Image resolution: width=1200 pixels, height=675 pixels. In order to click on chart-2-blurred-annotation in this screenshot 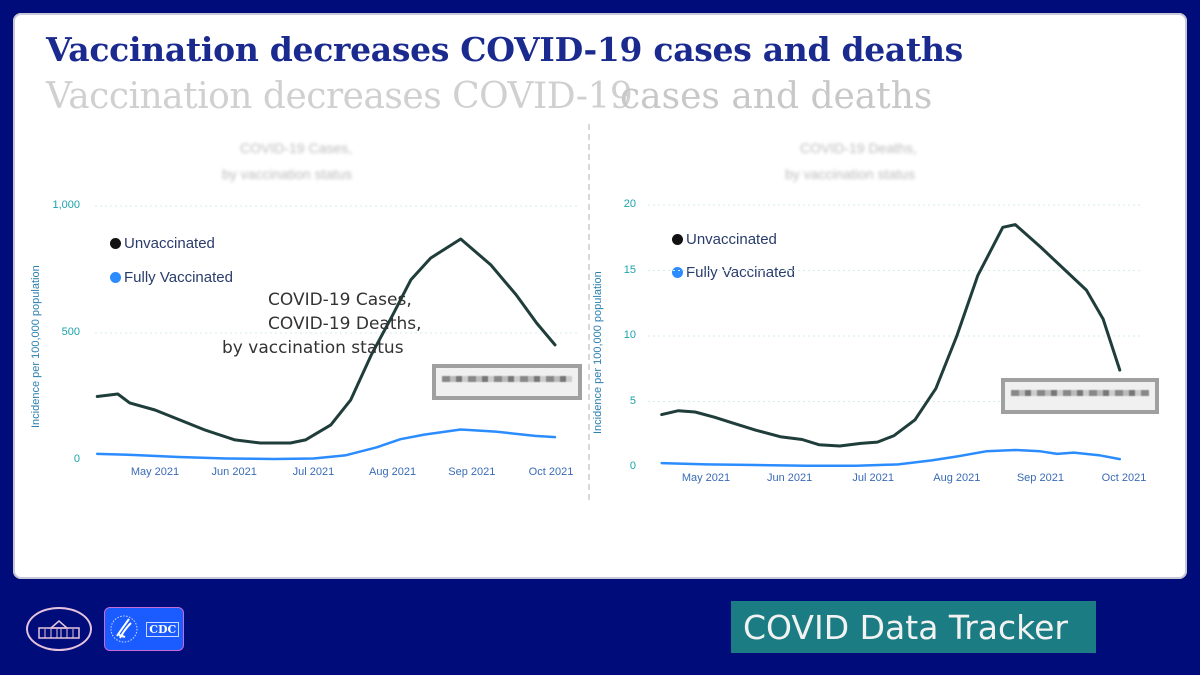, I will do `click(1080, 396)`.